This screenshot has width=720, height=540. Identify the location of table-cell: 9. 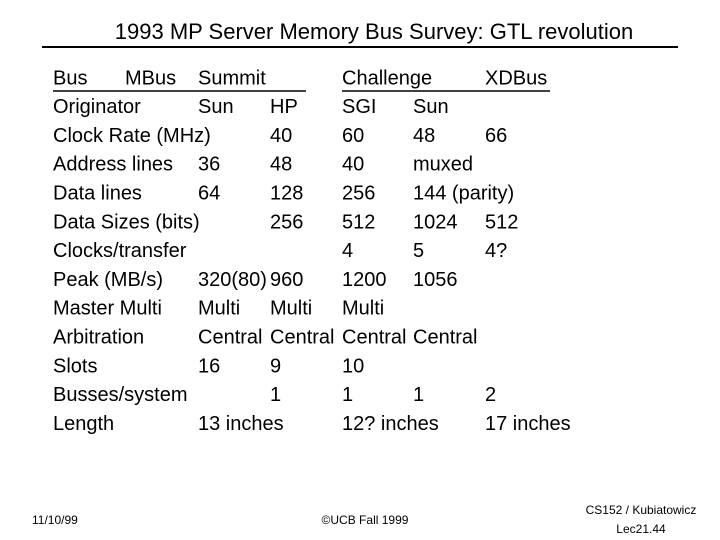
(275, 366).